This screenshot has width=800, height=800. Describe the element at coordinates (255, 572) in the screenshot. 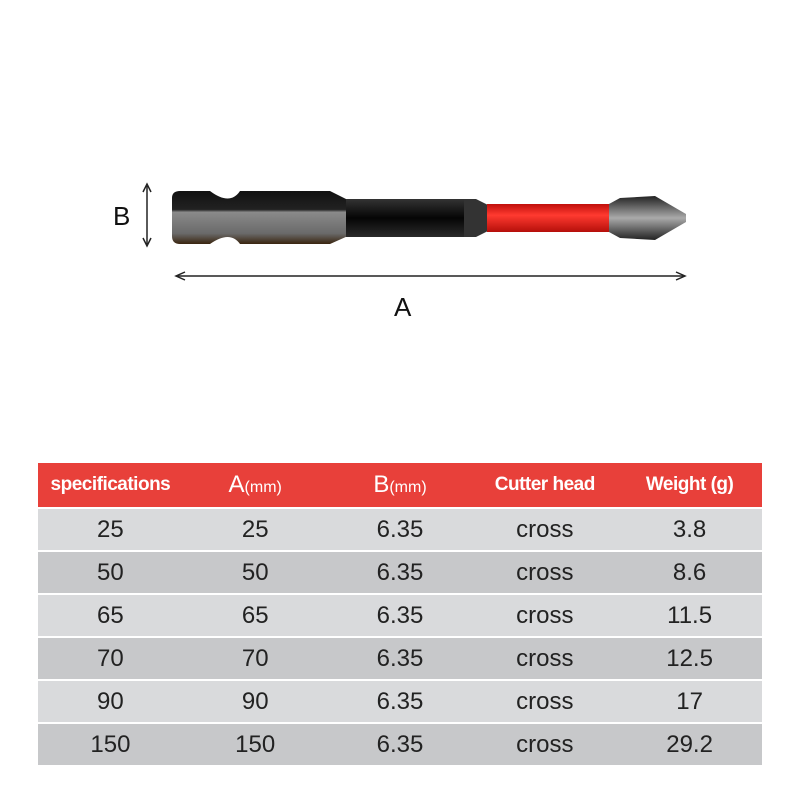

I see `cell-a: 50` at that location.